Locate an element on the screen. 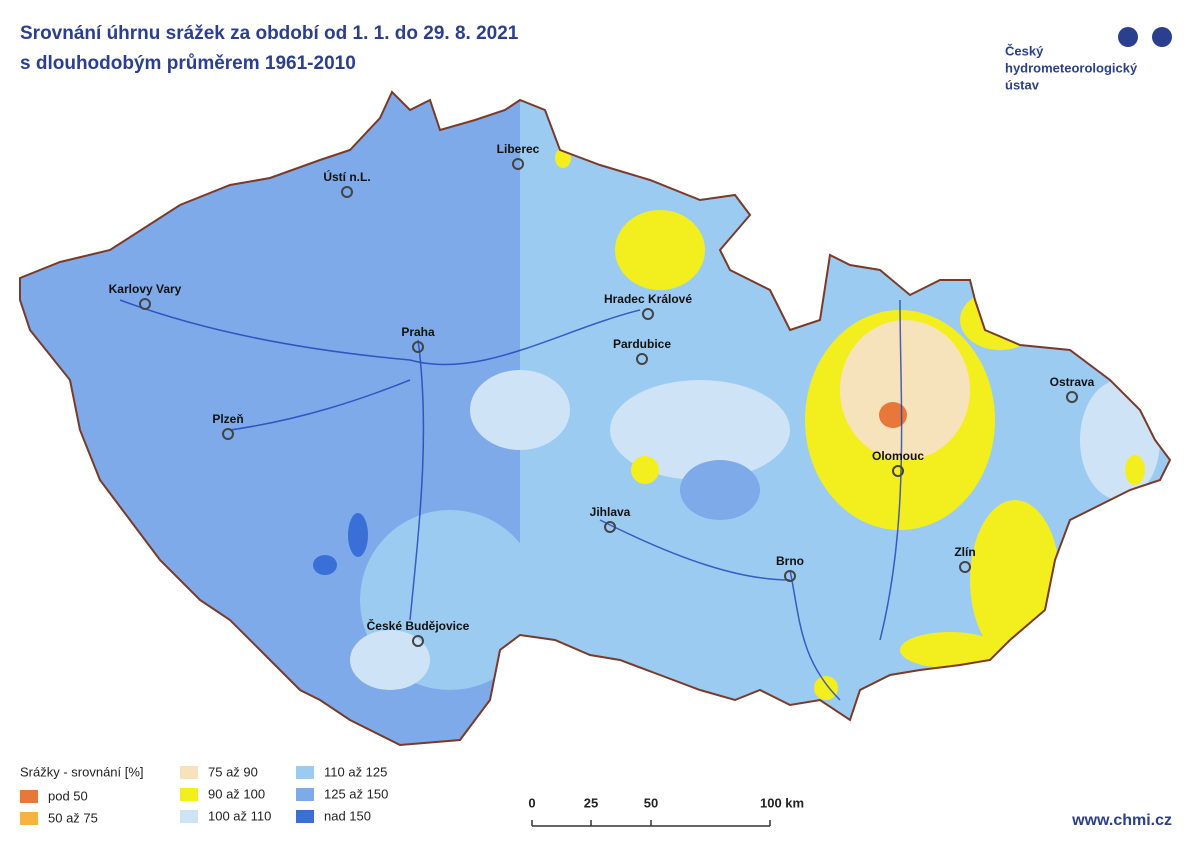 The height and width of the screenshot is (851, 1200). title-line: s dlouhodobým průměrem 1961-2010 is located at coordinates (188, 63).